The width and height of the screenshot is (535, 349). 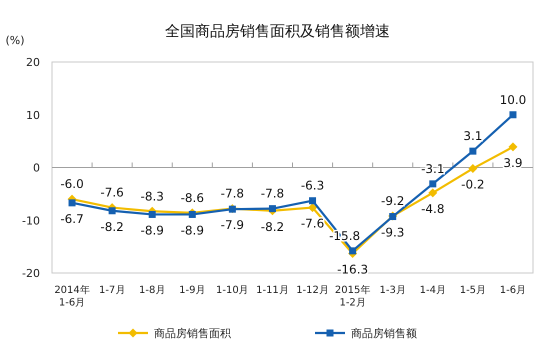 What do you see at coordinates (392, 233) in the screenshot?
I see `data-label: -9.3` at bounding box center [392, 233].